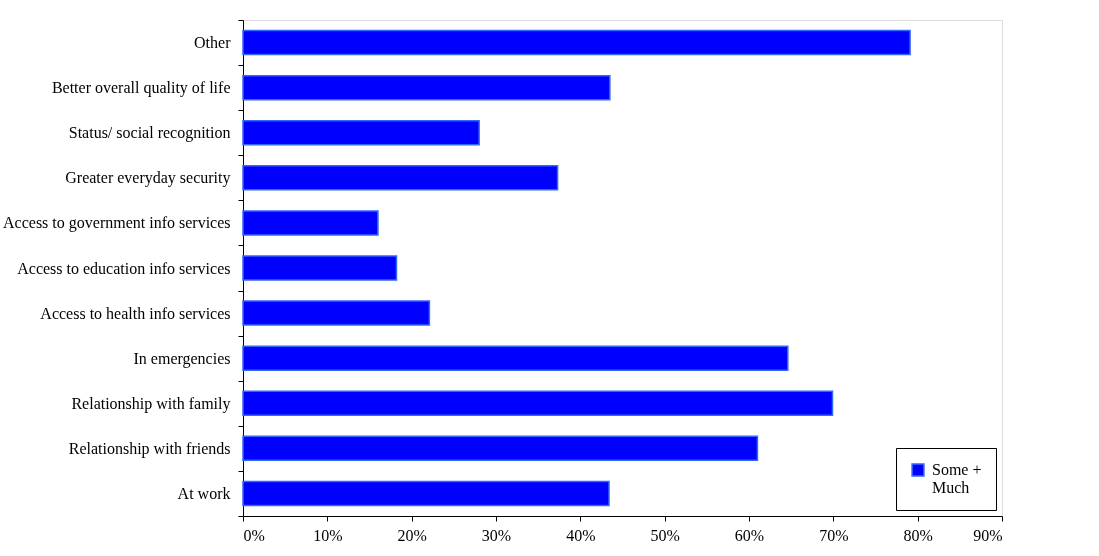 The width and height of the screenshot is (1099, 556). Describe the element at coordinates (254, 535) in the screenshot. I see `x-tick-label: 0%` at that location.